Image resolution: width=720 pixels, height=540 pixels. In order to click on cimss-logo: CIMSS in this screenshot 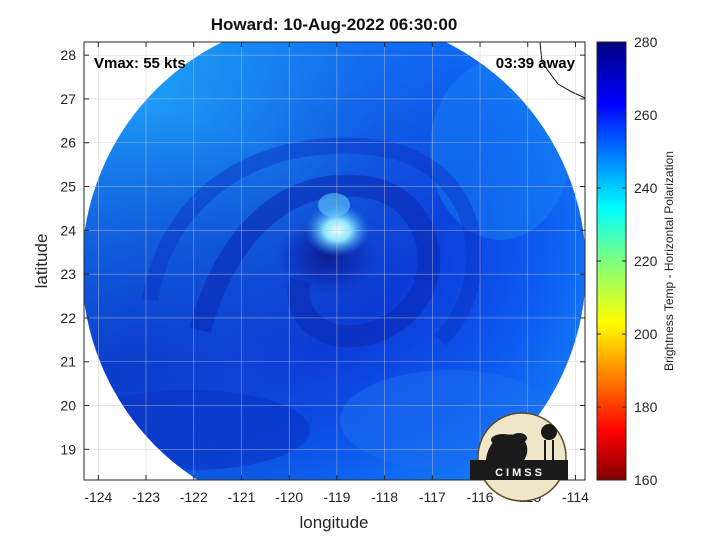, I will do `click(519, 457)`.